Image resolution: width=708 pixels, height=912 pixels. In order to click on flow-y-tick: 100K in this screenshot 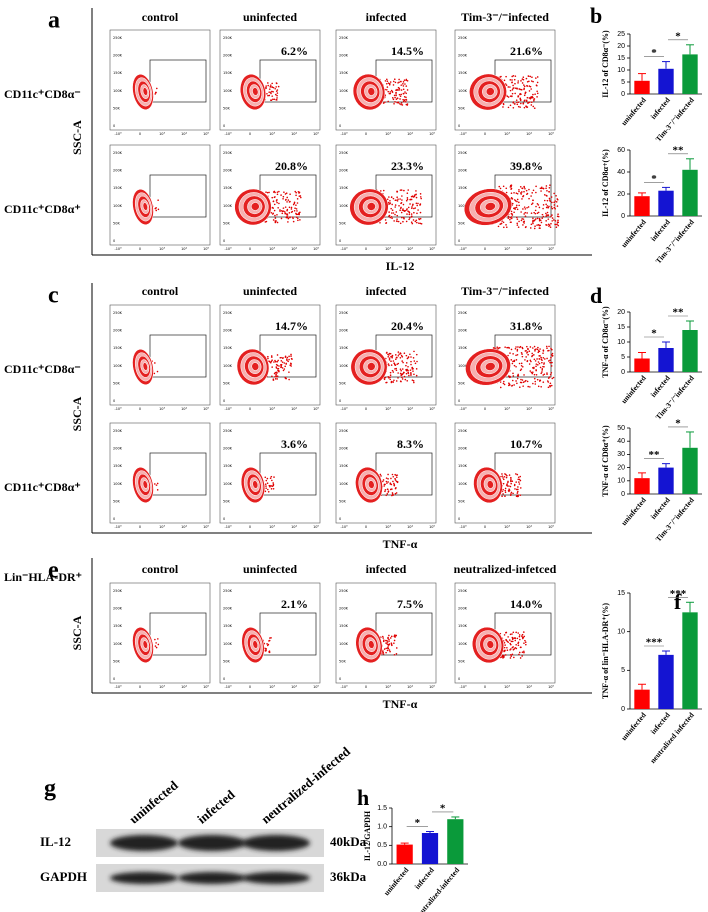, I will do `click(463, 206)`.